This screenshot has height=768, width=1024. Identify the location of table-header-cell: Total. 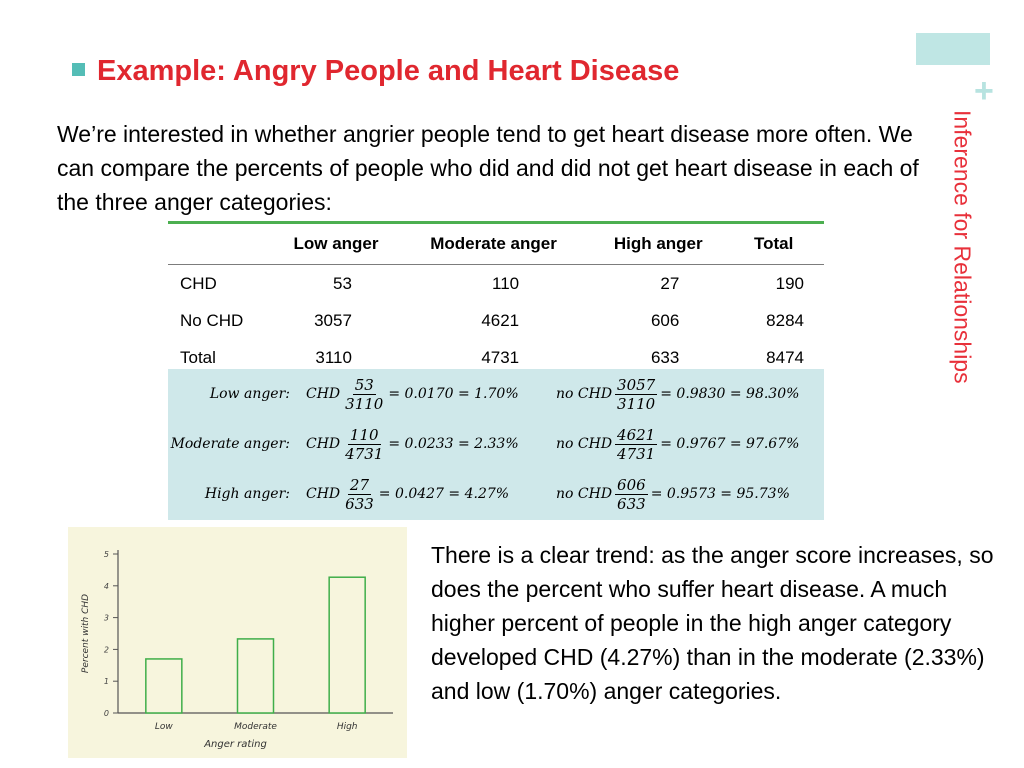
(773, 243).